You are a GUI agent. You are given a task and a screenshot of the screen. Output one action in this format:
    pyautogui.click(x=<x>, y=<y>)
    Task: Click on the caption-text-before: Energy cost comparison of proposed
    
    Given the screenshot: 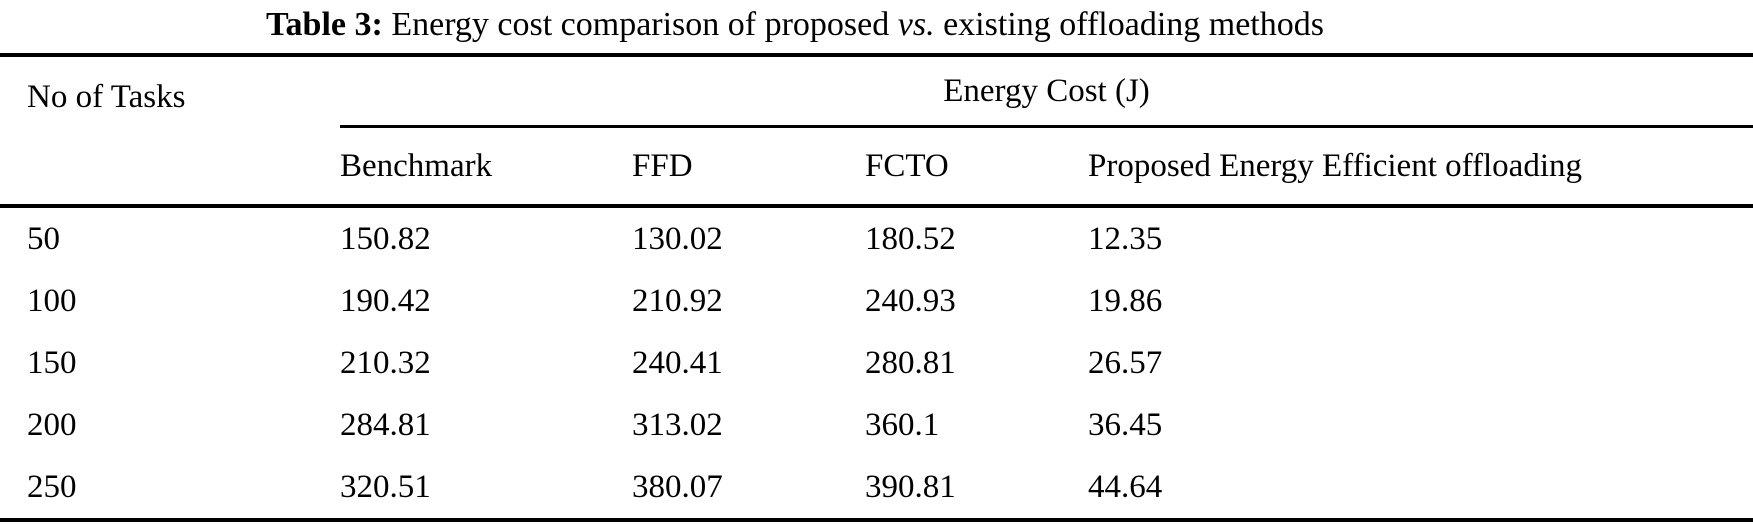 What is the action you would take?
    pyautogui.click(x=640, y=24)
    